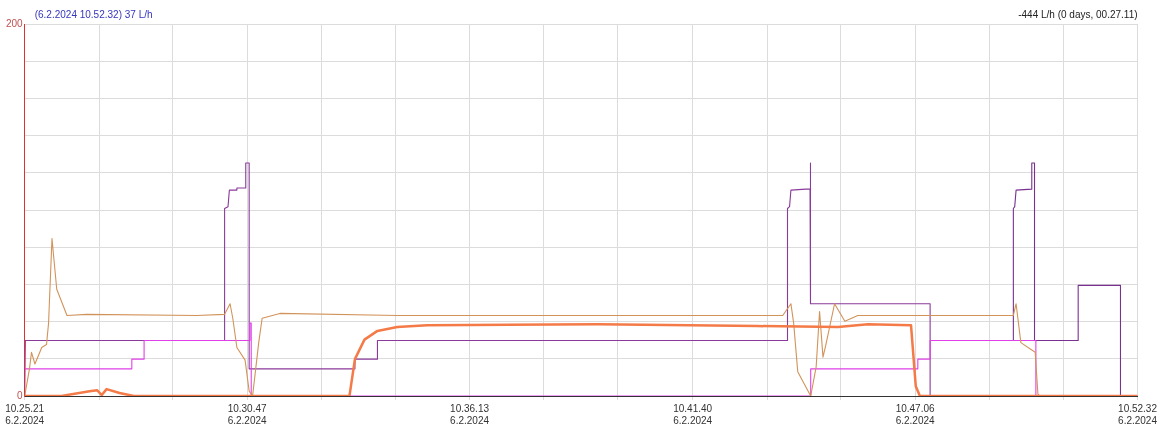 The height and width of the screenshot is (432, 1160). I want to click on text: -444 L/h (0 days, 00.27.11), so click(1078, 14).